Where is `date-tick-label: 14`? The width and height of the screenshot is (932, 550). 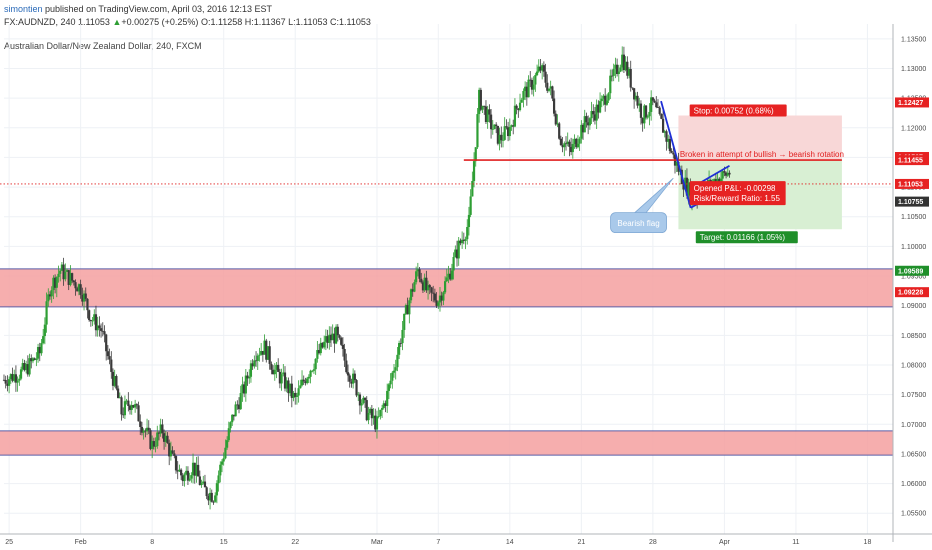 date-tick-label: 14 is located at coordinates (510, 542).